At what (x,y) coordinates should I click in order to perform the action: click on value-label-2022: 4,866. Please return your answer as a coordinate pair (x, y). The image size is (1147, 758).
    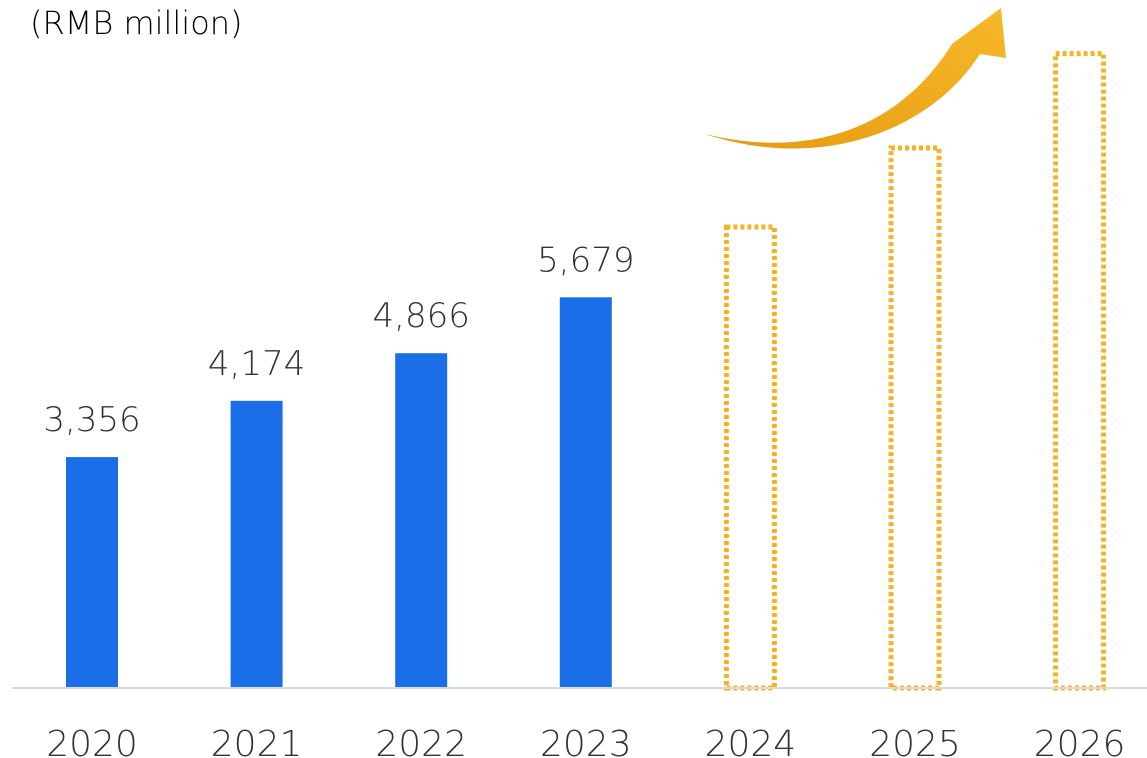
    Looking at the image, I should click on (421, 316).